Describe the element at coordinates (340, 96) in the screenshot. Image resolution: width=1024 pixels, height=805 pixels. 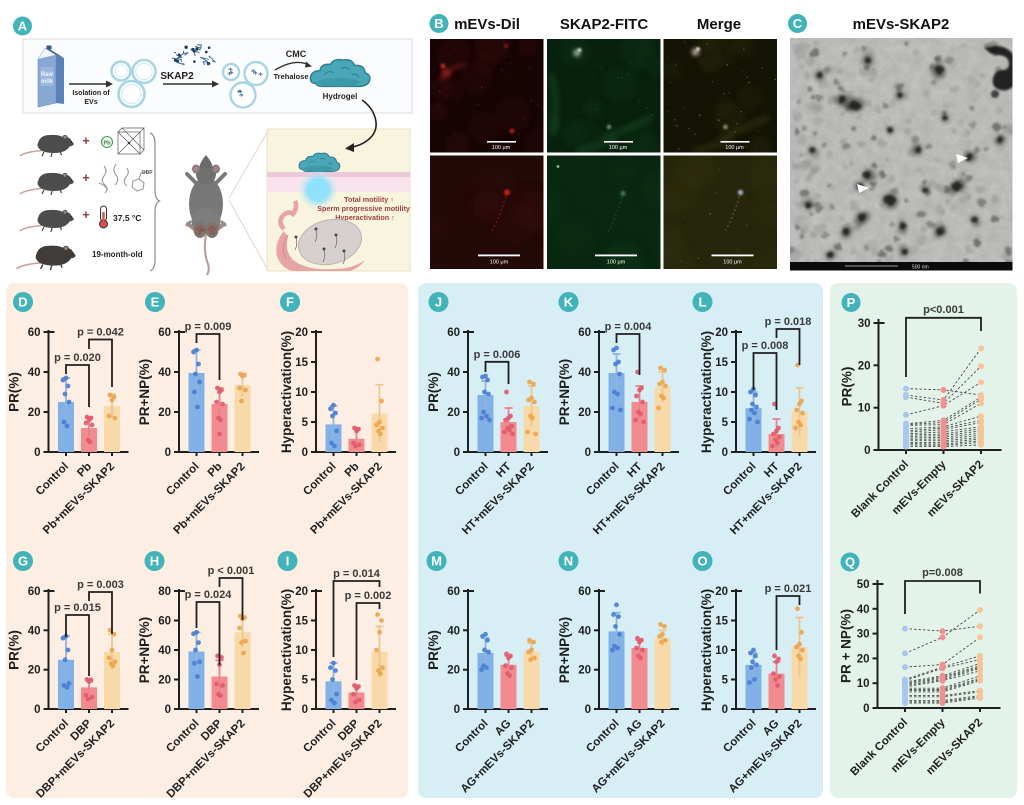
I see `svg-text: Hydrogel` at that location.